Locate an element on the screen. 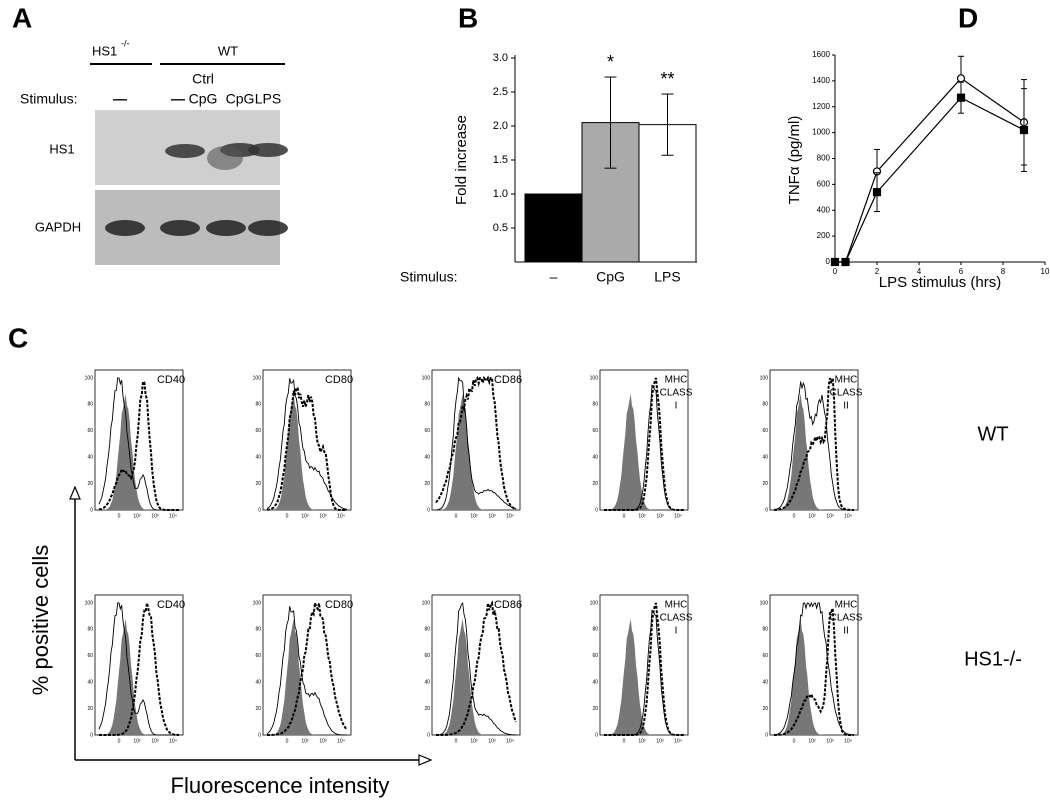 The image size is (1050, 801). marker-label: II is located at coordinates (846, 406).